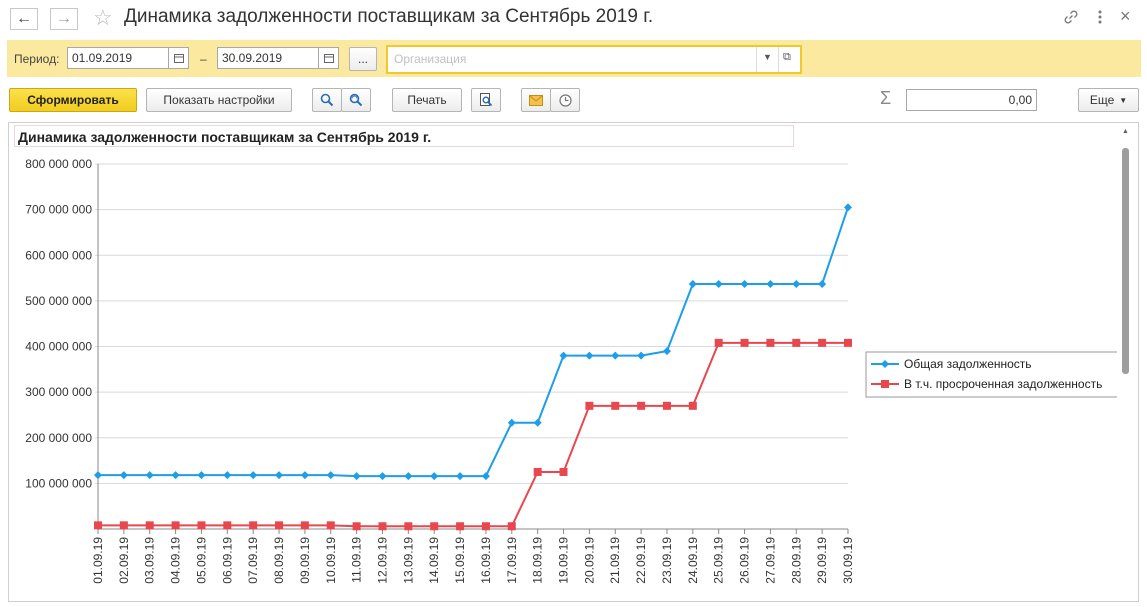 The image size is (1147, 607). What do you see at coordinates (1125, 261) in the screenshot?
I see `scrollbar-thumb` at bounding box center [1125, 261].